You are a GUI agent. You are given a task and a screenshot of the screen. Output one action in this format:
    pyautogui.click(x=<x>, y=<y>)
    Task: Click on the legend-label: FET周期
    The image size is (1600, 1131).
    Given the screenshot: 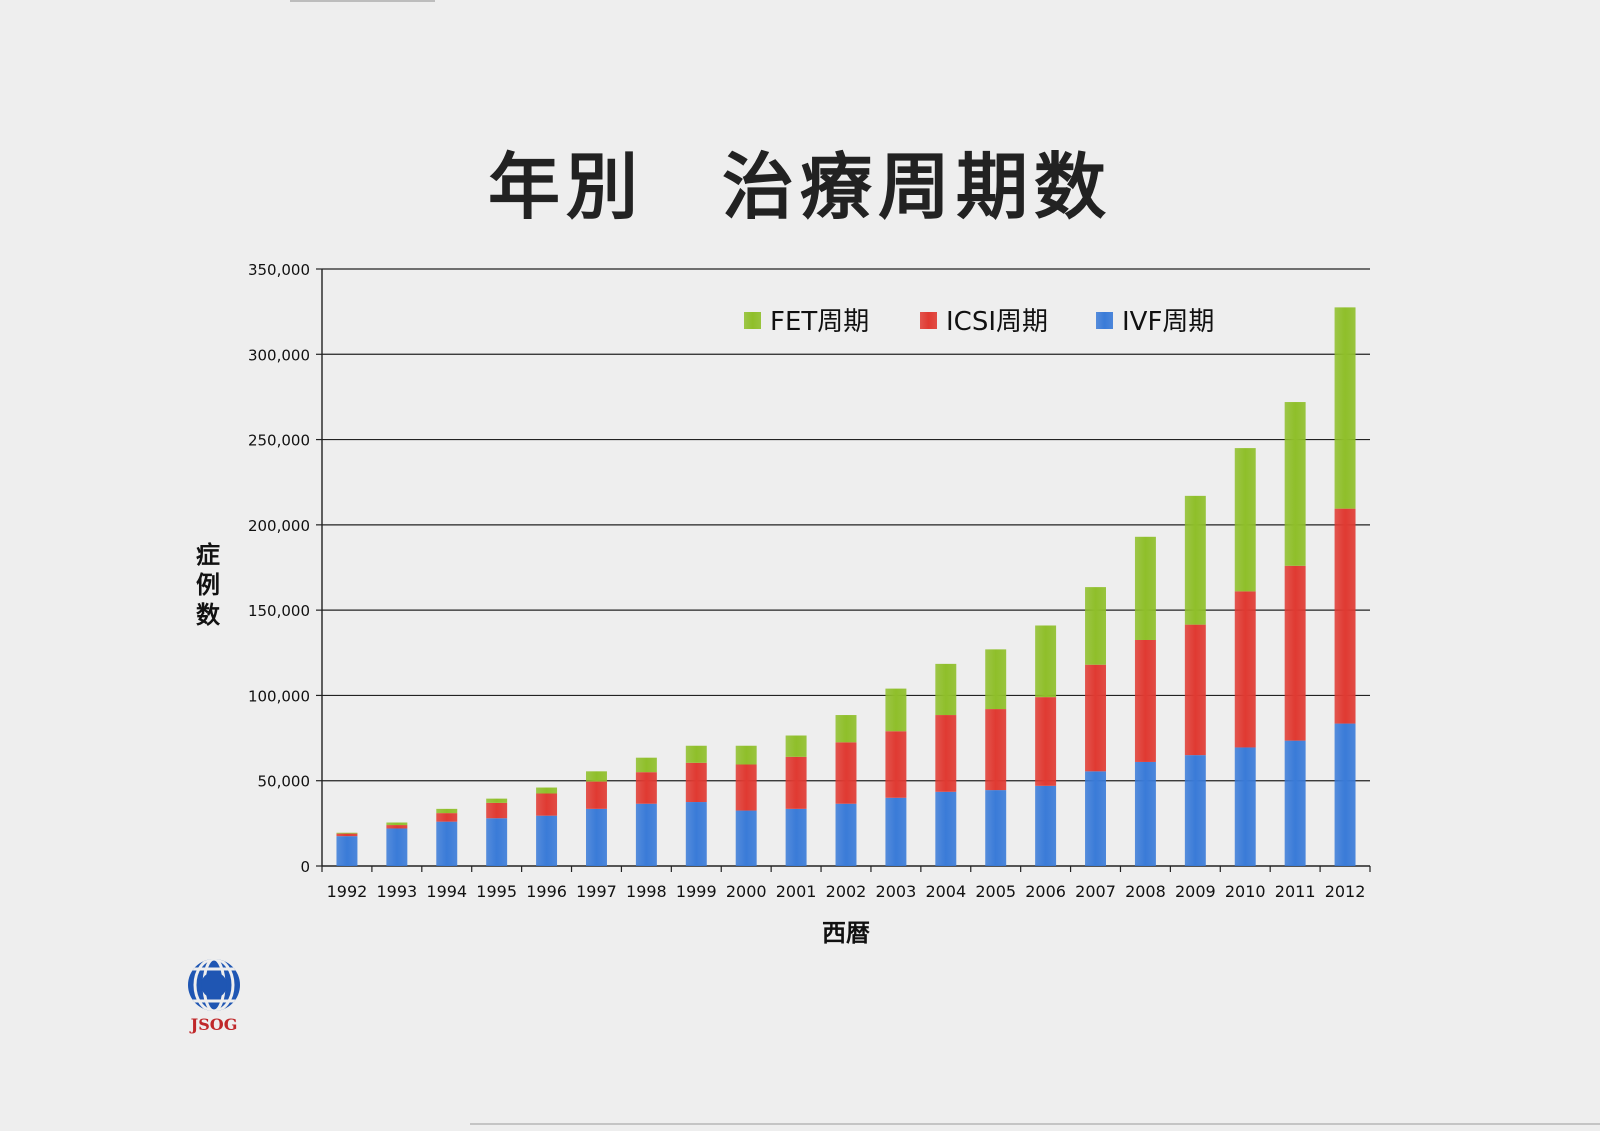 What is the action you would take?
    pyautogui.click(x=819, y=322)
    